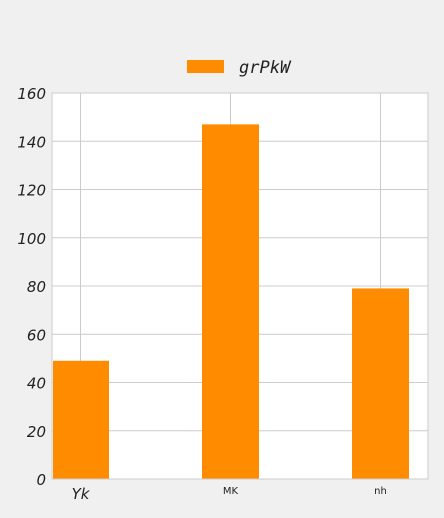 This screenshot has height=518, width=444. I want to click on bar-MK, so click(230, 302).